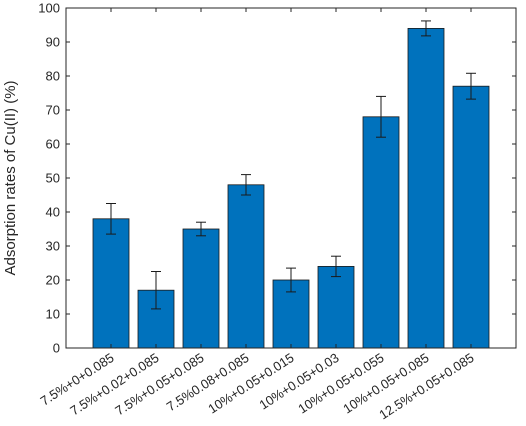 The image size is (526, 426). Describe the element at coordinates (53, 110) in the screenshot. I see `y-tick-label: 70` at that location.